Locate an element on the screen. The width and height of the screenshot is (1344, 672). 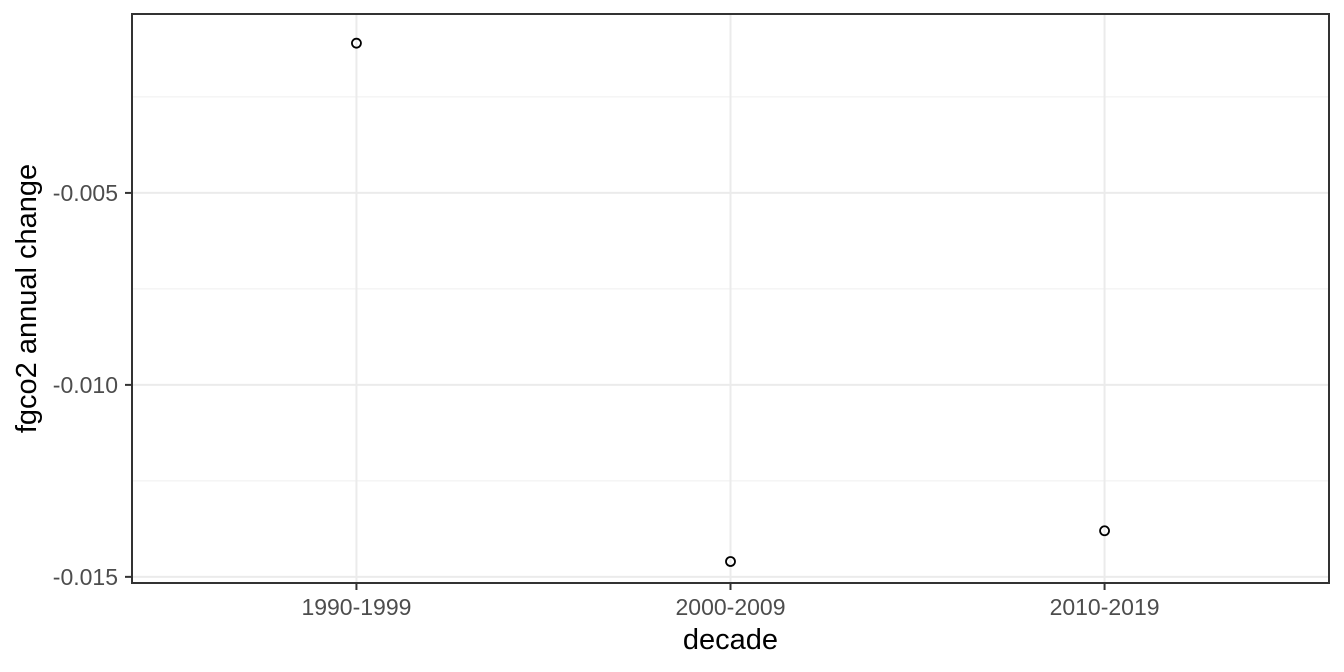
y-tick-label: -0.005 is located at coordinates (85, 193).